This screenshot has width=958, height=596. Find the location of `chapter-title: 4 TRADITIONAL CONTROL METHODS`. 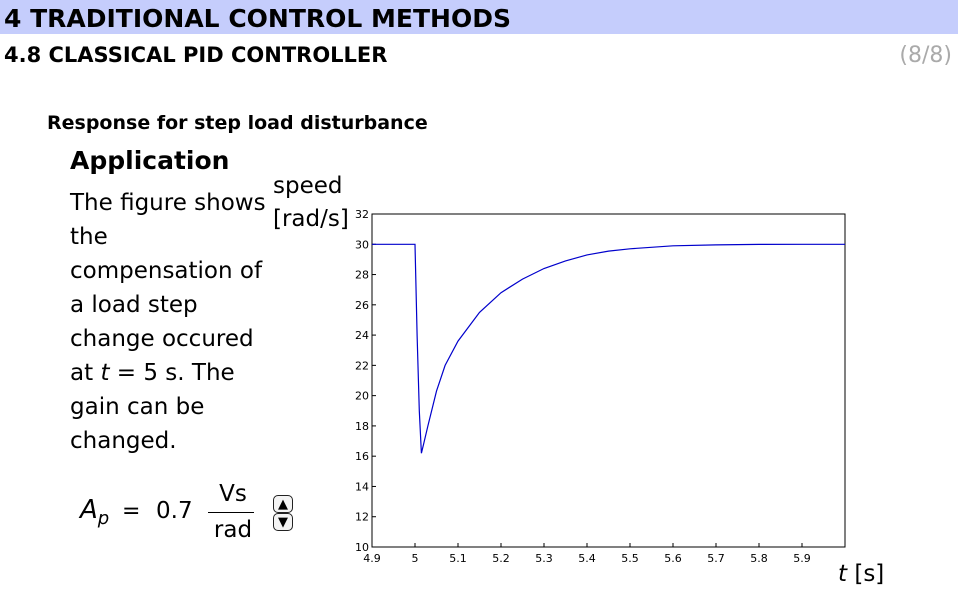

chapter-title: 4 TRADITIONAL CONTROL METHODS is located at coordinates (257, 18).